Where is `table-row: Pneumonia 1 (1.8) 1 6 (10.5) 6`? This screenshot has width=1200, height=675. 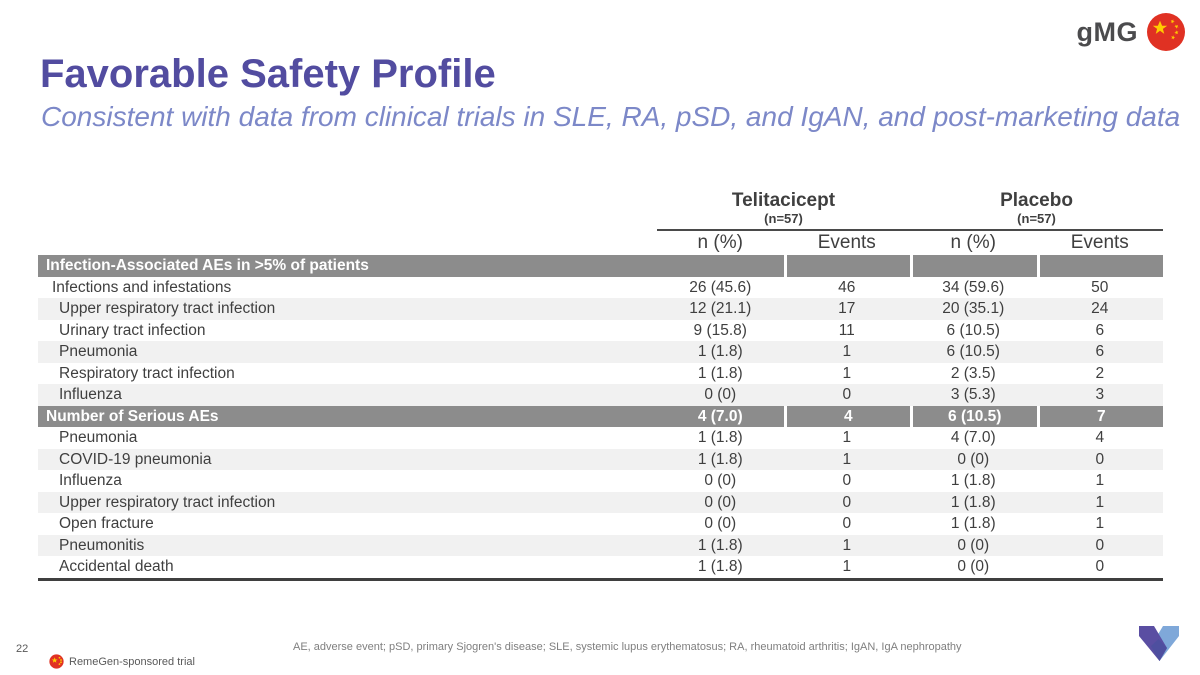
table-row: Pneumonia 1 (1.8) 1 6 (10.5) 6 is located at coordinates (600, 352).